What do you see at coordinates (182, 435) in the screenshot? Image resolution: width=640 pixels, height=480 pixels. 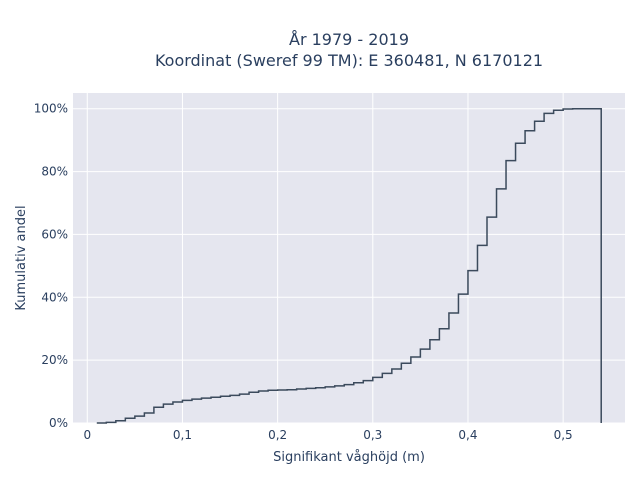 I see `x-tick-label: 0,1` at bounding box center [182, 435].